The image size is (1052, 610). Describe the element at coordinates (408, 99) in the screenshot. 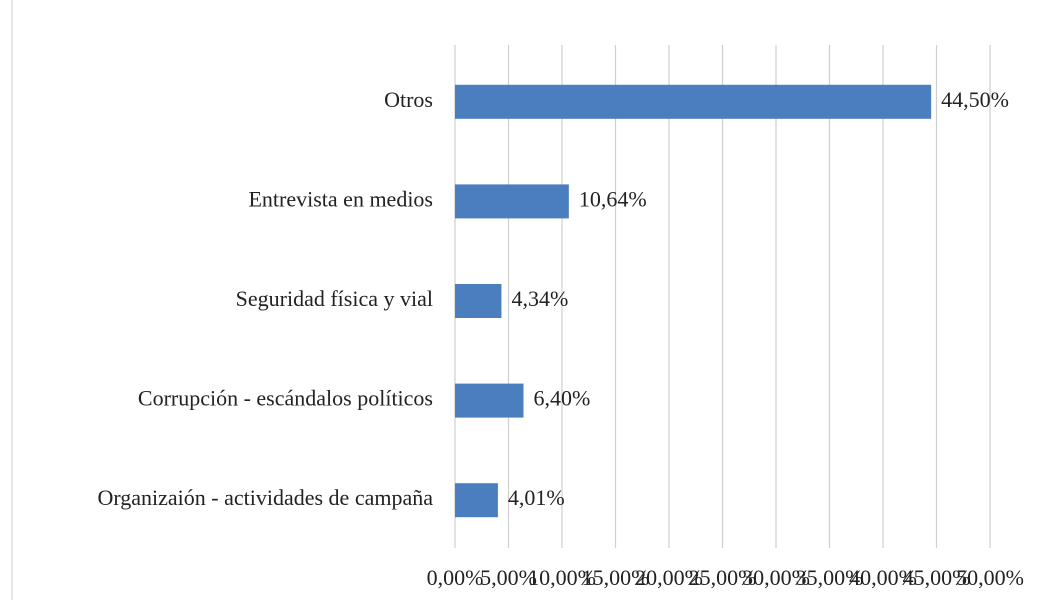

I see `category-label: Otros` at that location.